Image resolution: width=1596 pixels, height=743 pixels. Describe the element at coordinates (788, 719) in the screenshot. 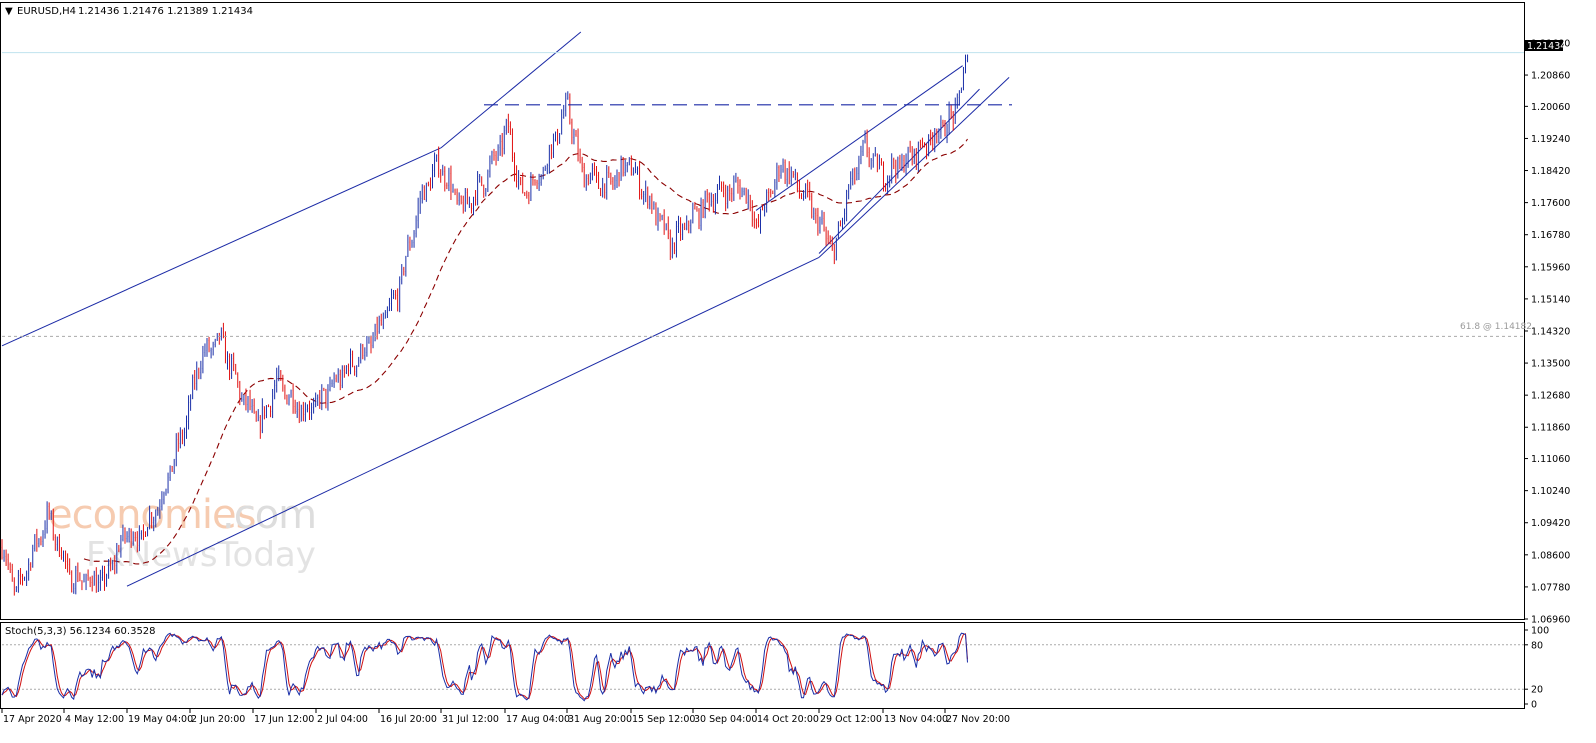

I see `time-tick-label: 14 Oct 20:00` at that location.